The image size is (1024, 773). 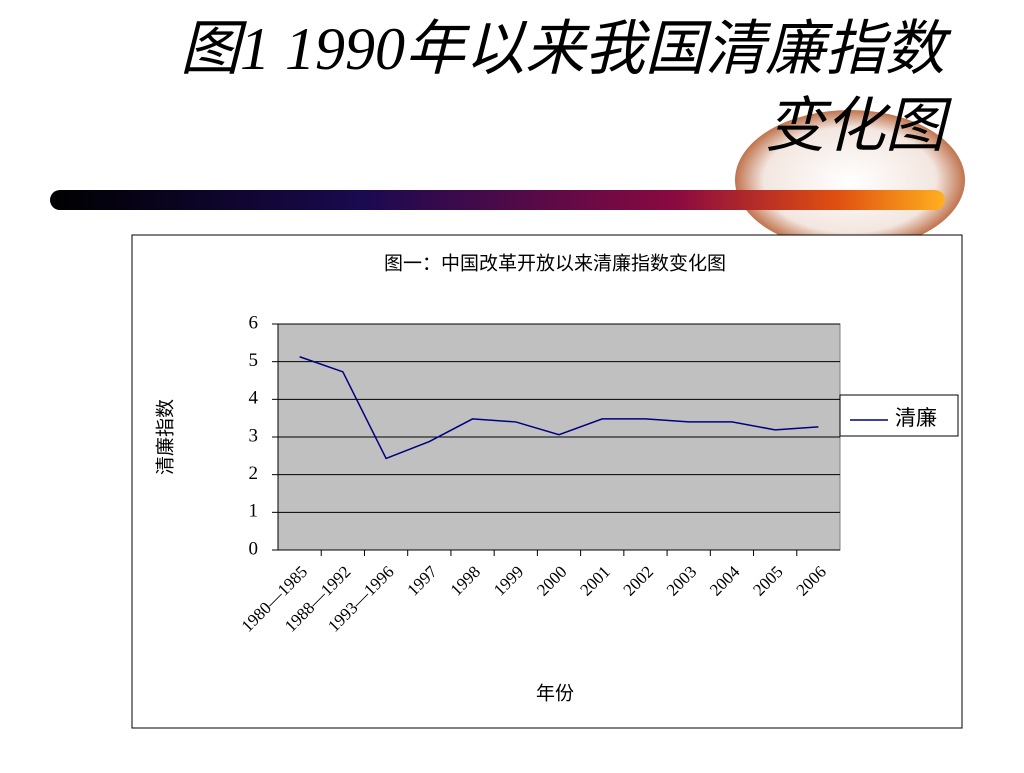 I want to click on x-axis-title: 年份, so click(x=555, y=693).